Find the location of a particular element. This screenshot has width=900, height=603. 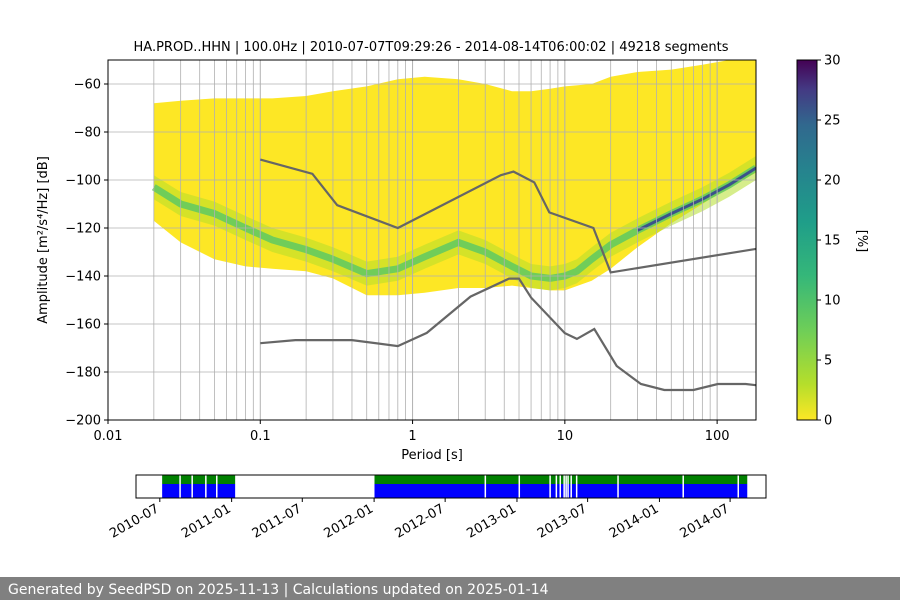

colorbar-gradient is located at coordinates (807, 240).